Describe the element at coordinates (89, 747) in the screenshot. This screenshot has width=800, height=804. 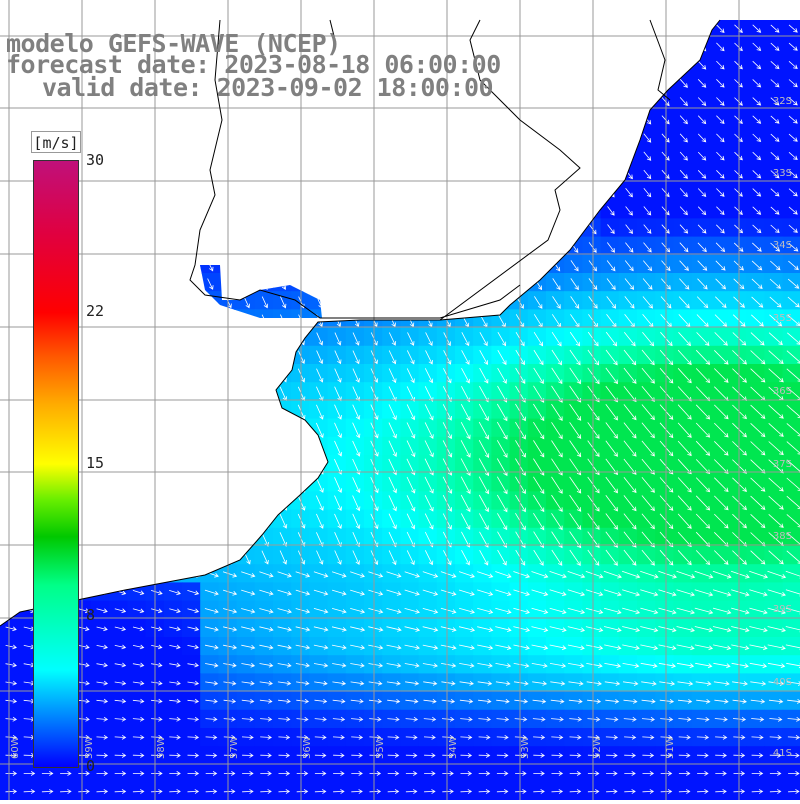
I see `lon-label: 59W` at that location.